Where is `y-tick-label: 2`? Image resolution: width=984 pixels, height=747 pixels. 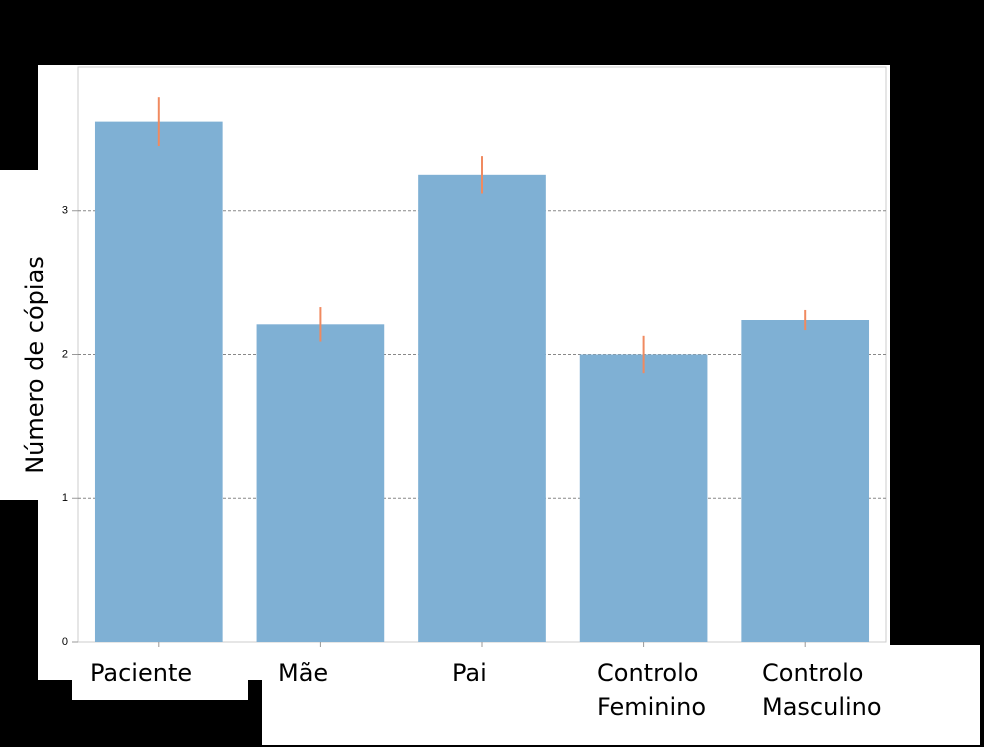
y-tick-label: 2 is located at coordinates (65, 354).